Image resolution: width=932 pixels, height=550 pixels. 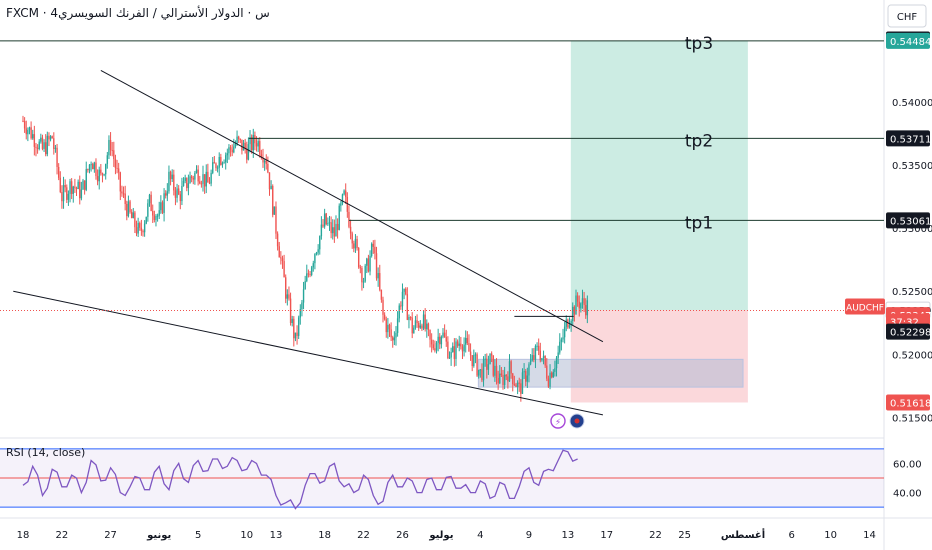 I want to click on level-label-tp1: tp1, so click(x=699, y=223).